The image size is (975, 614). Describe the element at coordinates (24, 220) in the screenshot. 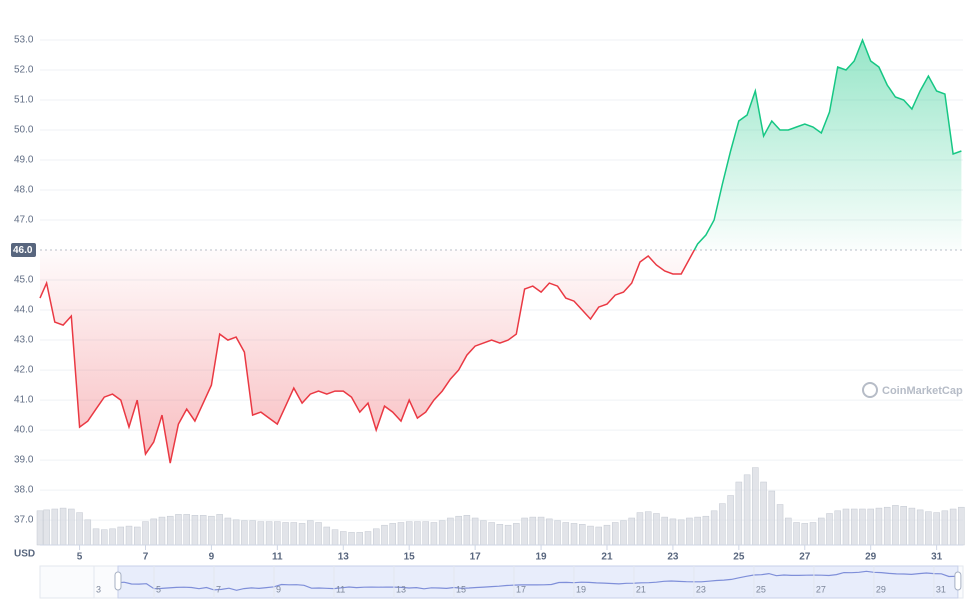

I see `y-tick-label: 47.0` at that location.